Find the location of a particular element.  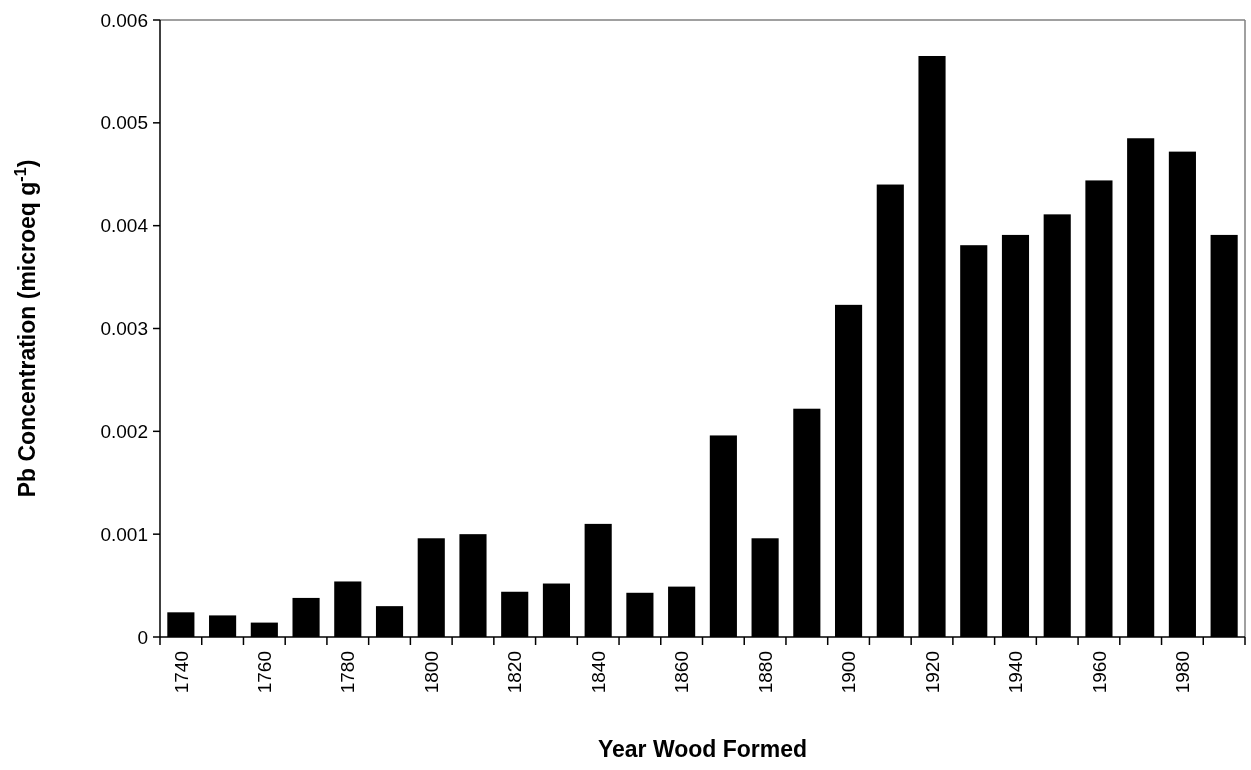

y-tick-label: 0.006 is located at coordinates (124, 20).